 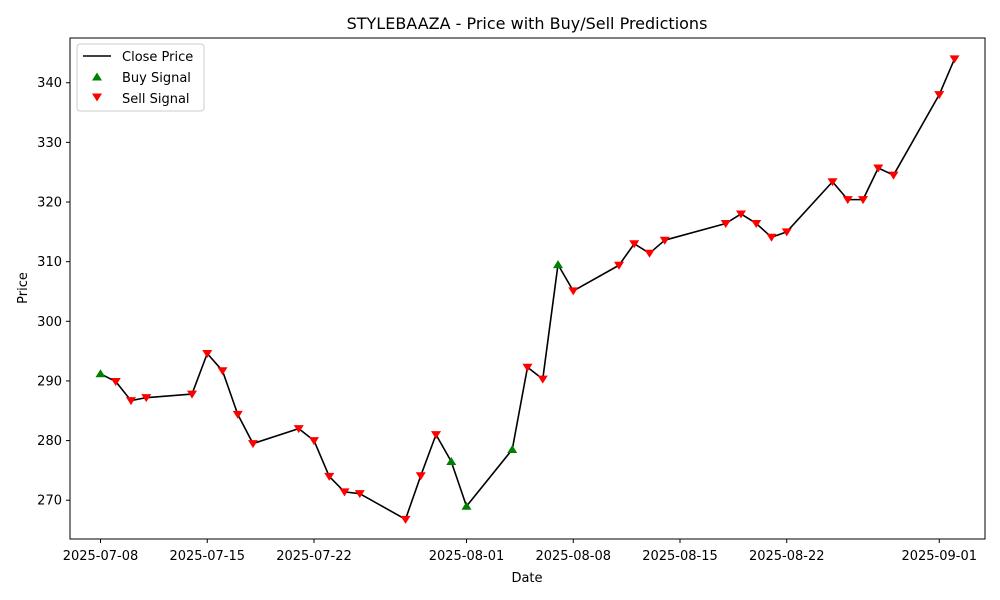 What do you see at coordinates (156, 78) in the screenshot?
I see `legend-label-buy: Buy Signal` at bounding box center [156, 78].